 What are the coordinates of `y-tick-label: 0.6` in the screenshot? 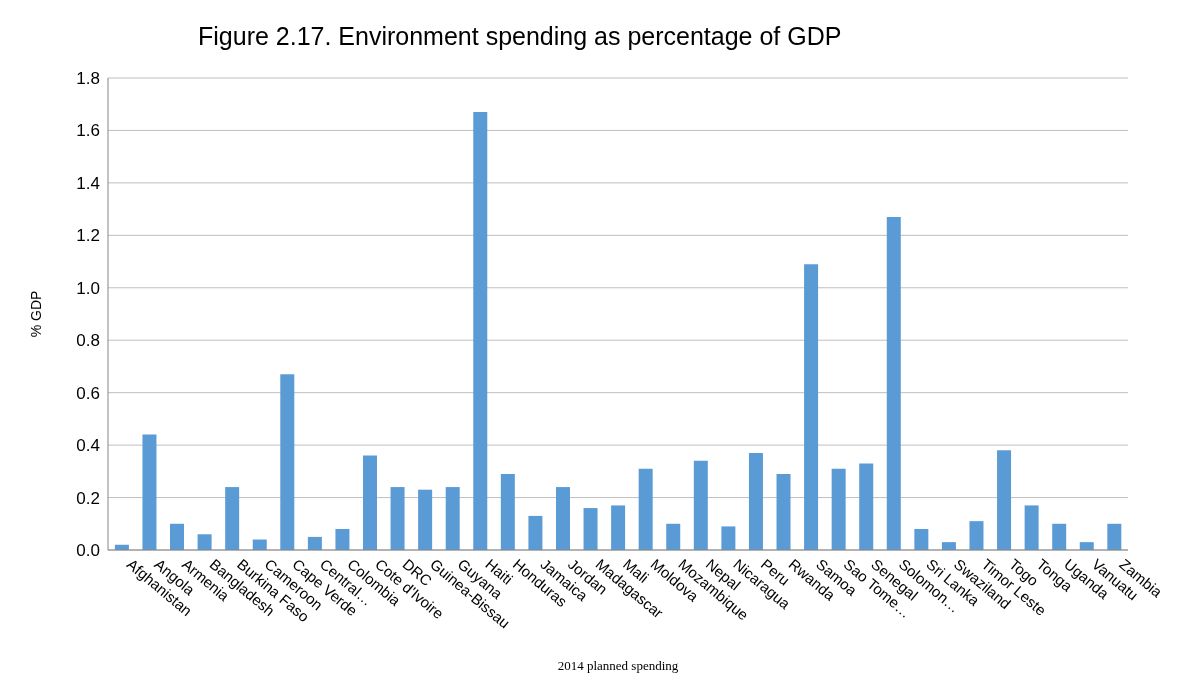 It's located at (88, 393).